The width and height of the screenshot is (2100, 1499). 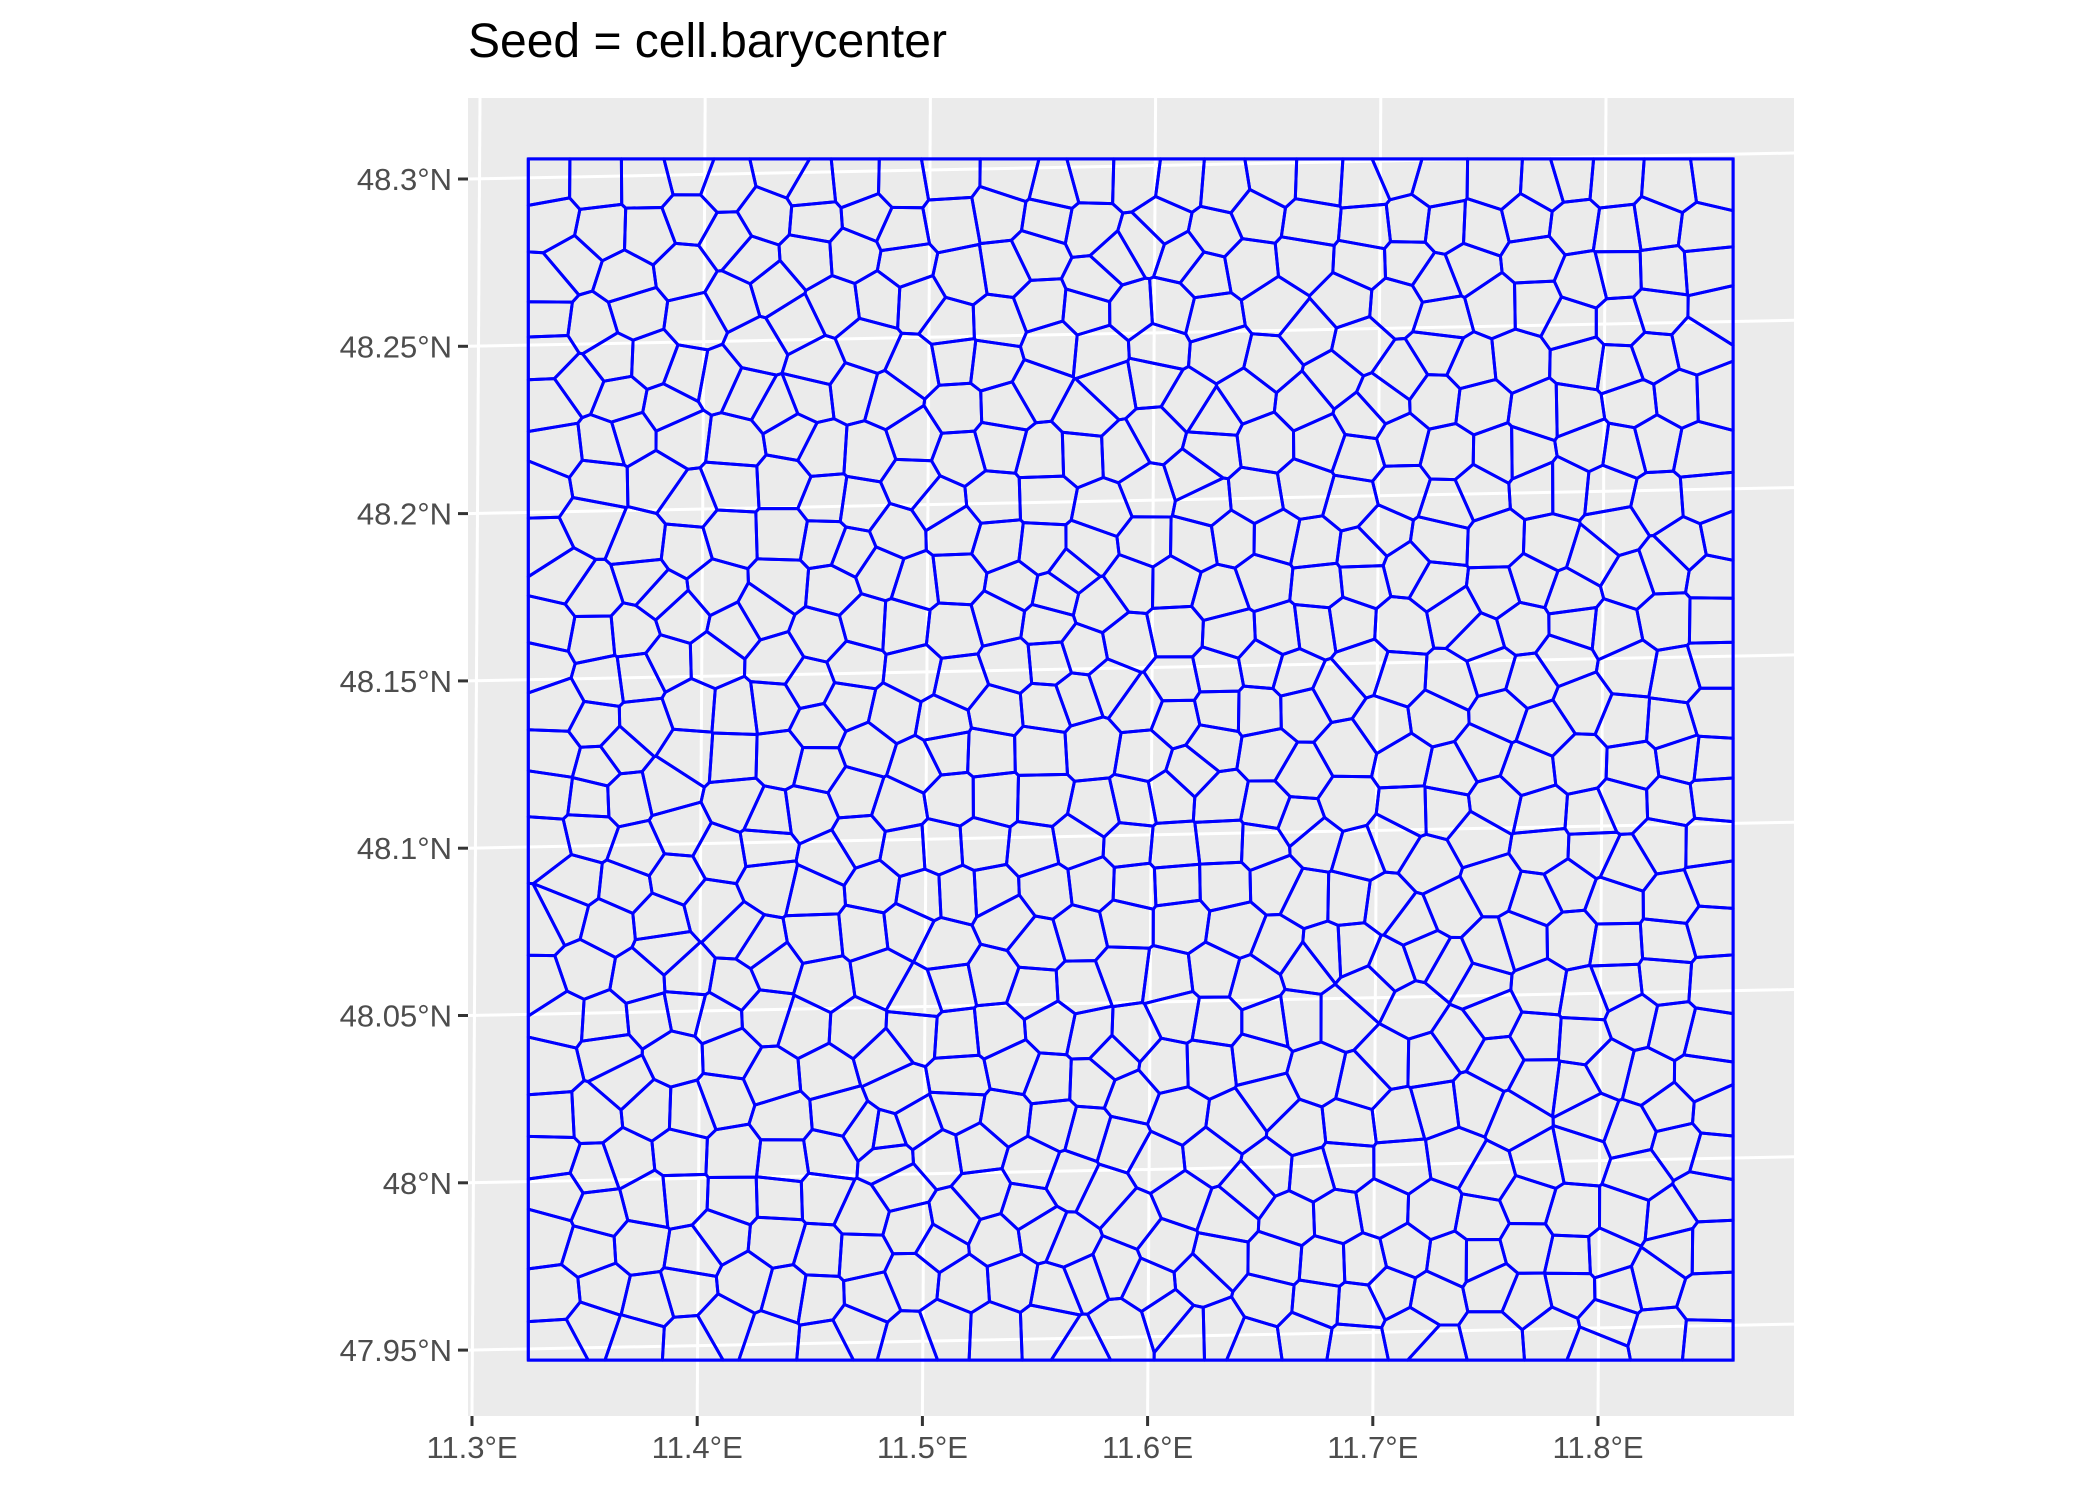 I want to click on x-tick-label: 11.3°E, so click(x=471, y=1447).